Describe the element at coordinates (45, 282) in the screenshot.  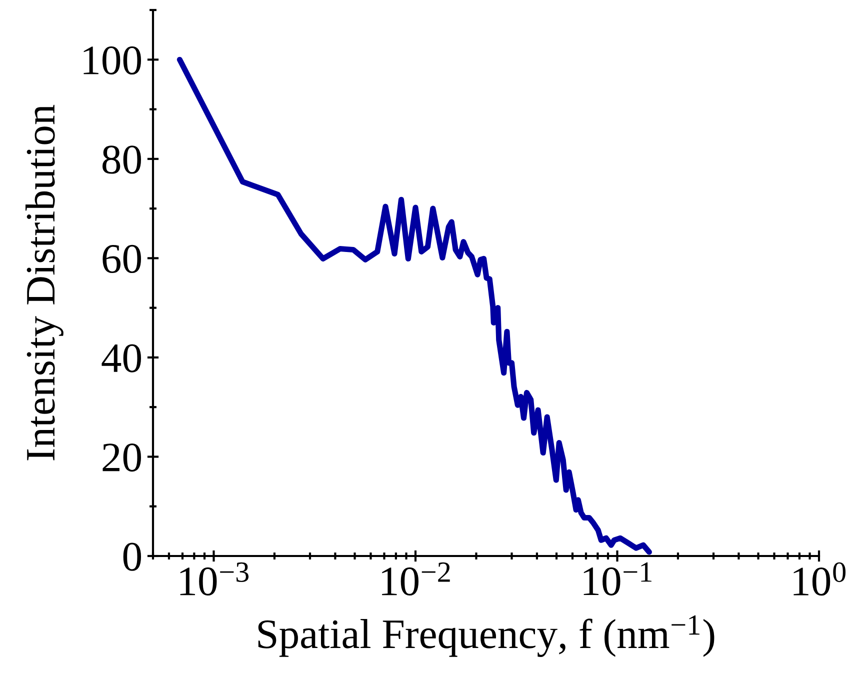
I see `y-axis-title: Intensity Distribution` at that location.